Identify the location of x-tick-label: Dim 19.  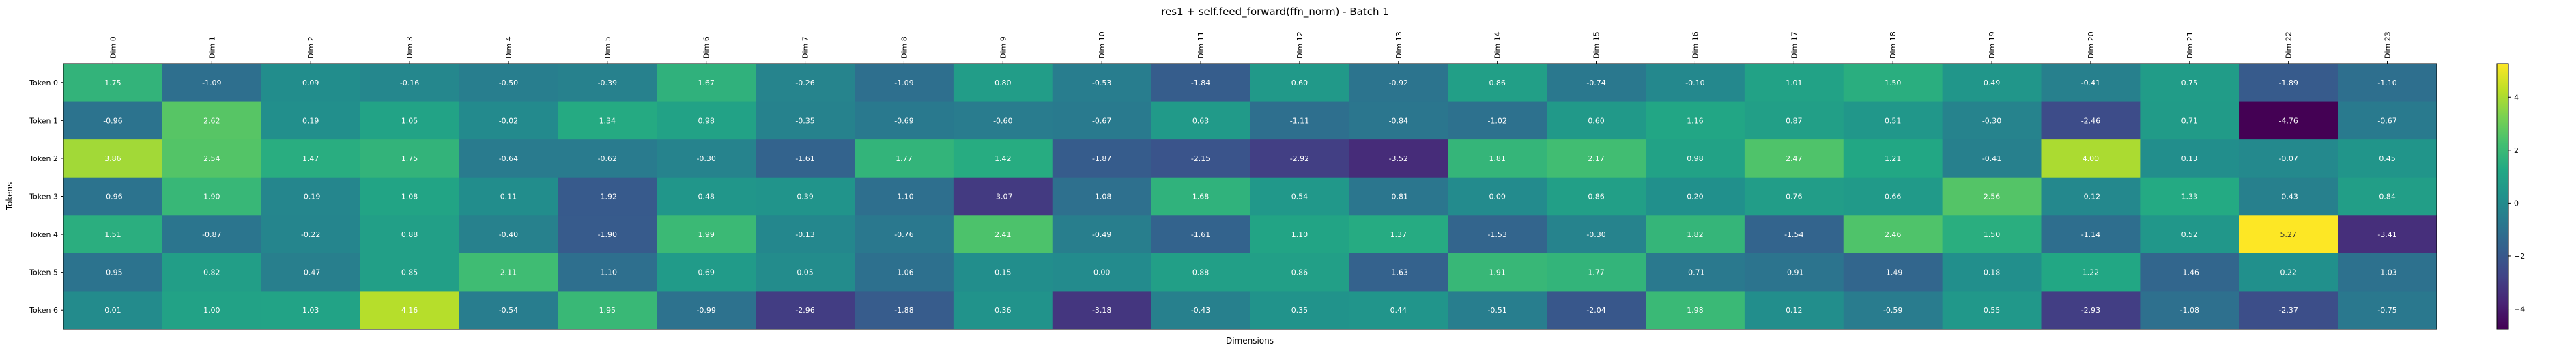
(1992, 45).